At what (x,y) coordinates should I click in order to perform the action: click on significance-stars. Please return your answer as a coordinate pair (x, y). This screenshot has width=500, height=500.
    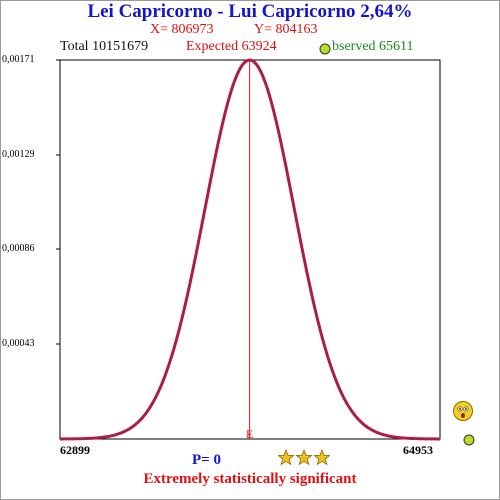
    Looking at the image, I should click on (304, 457).